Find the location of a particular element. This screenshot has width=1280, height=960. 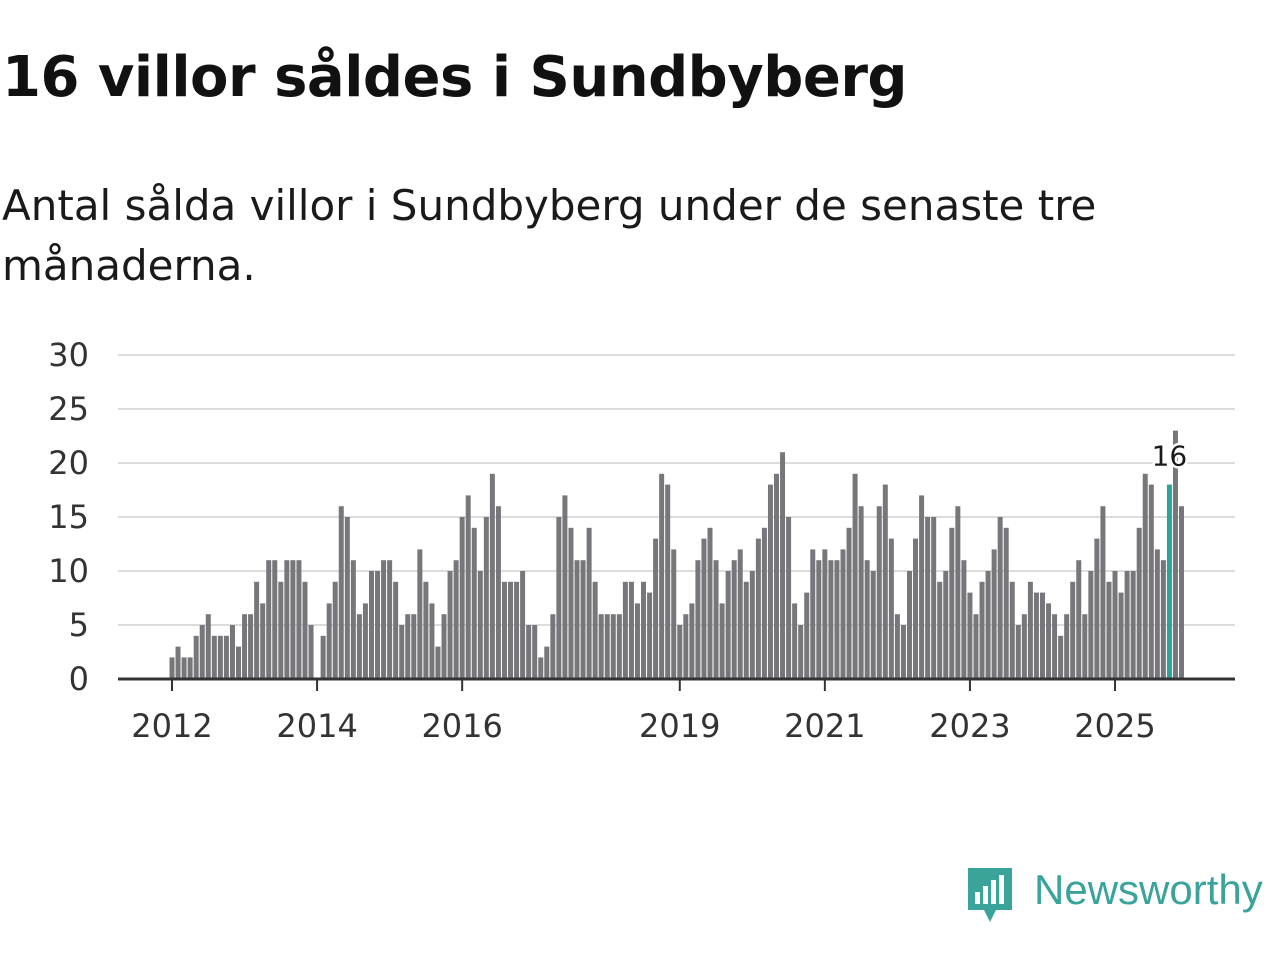

y-tick-label: 5 is located at coordinates (79, 625).